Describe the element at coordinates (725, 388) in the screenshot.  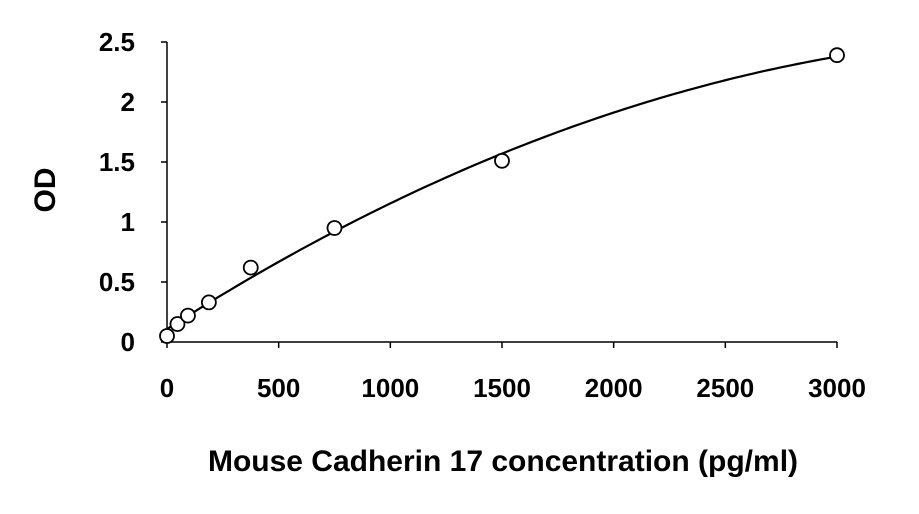
I see `x-tick-label: 2500` at that location.